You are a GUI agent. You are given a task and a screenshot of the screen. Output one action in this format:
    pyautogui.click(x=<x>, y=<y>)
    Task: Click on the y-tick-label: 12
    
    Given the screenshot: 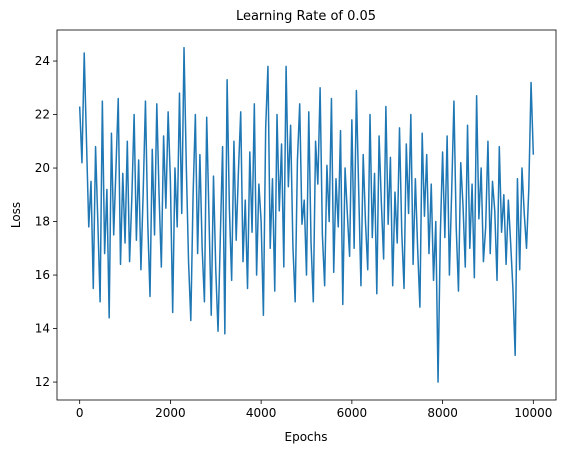 What is the action you would take?
    pyautogui.click(x=42, y=382)
    